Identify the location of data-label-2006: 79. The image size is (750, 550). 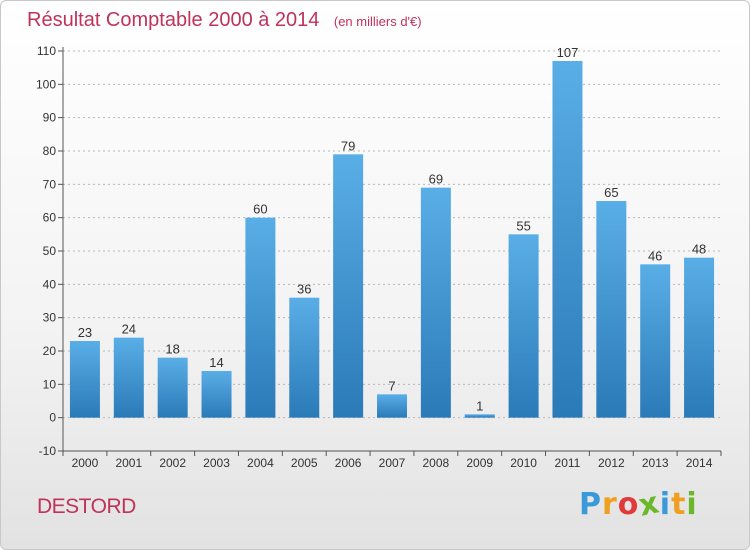
(348, 145).